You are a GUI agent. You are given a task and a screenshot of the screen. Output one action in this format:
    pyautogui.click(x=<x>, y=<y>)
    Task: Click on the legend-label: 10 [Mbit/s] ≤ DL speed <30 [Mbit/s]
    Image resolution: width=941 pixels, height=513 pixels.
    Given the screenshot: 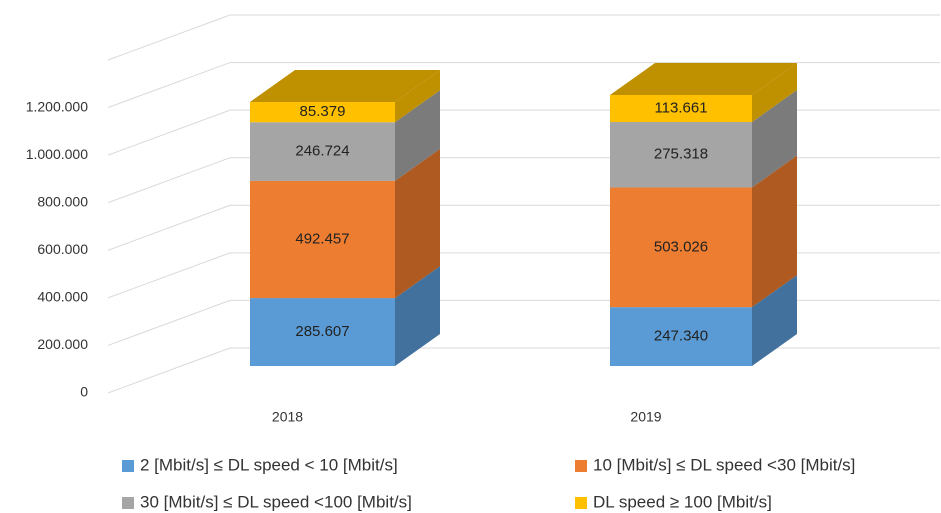 What is the action you would take?
    pyautogui.click(x=724, y=464)
    